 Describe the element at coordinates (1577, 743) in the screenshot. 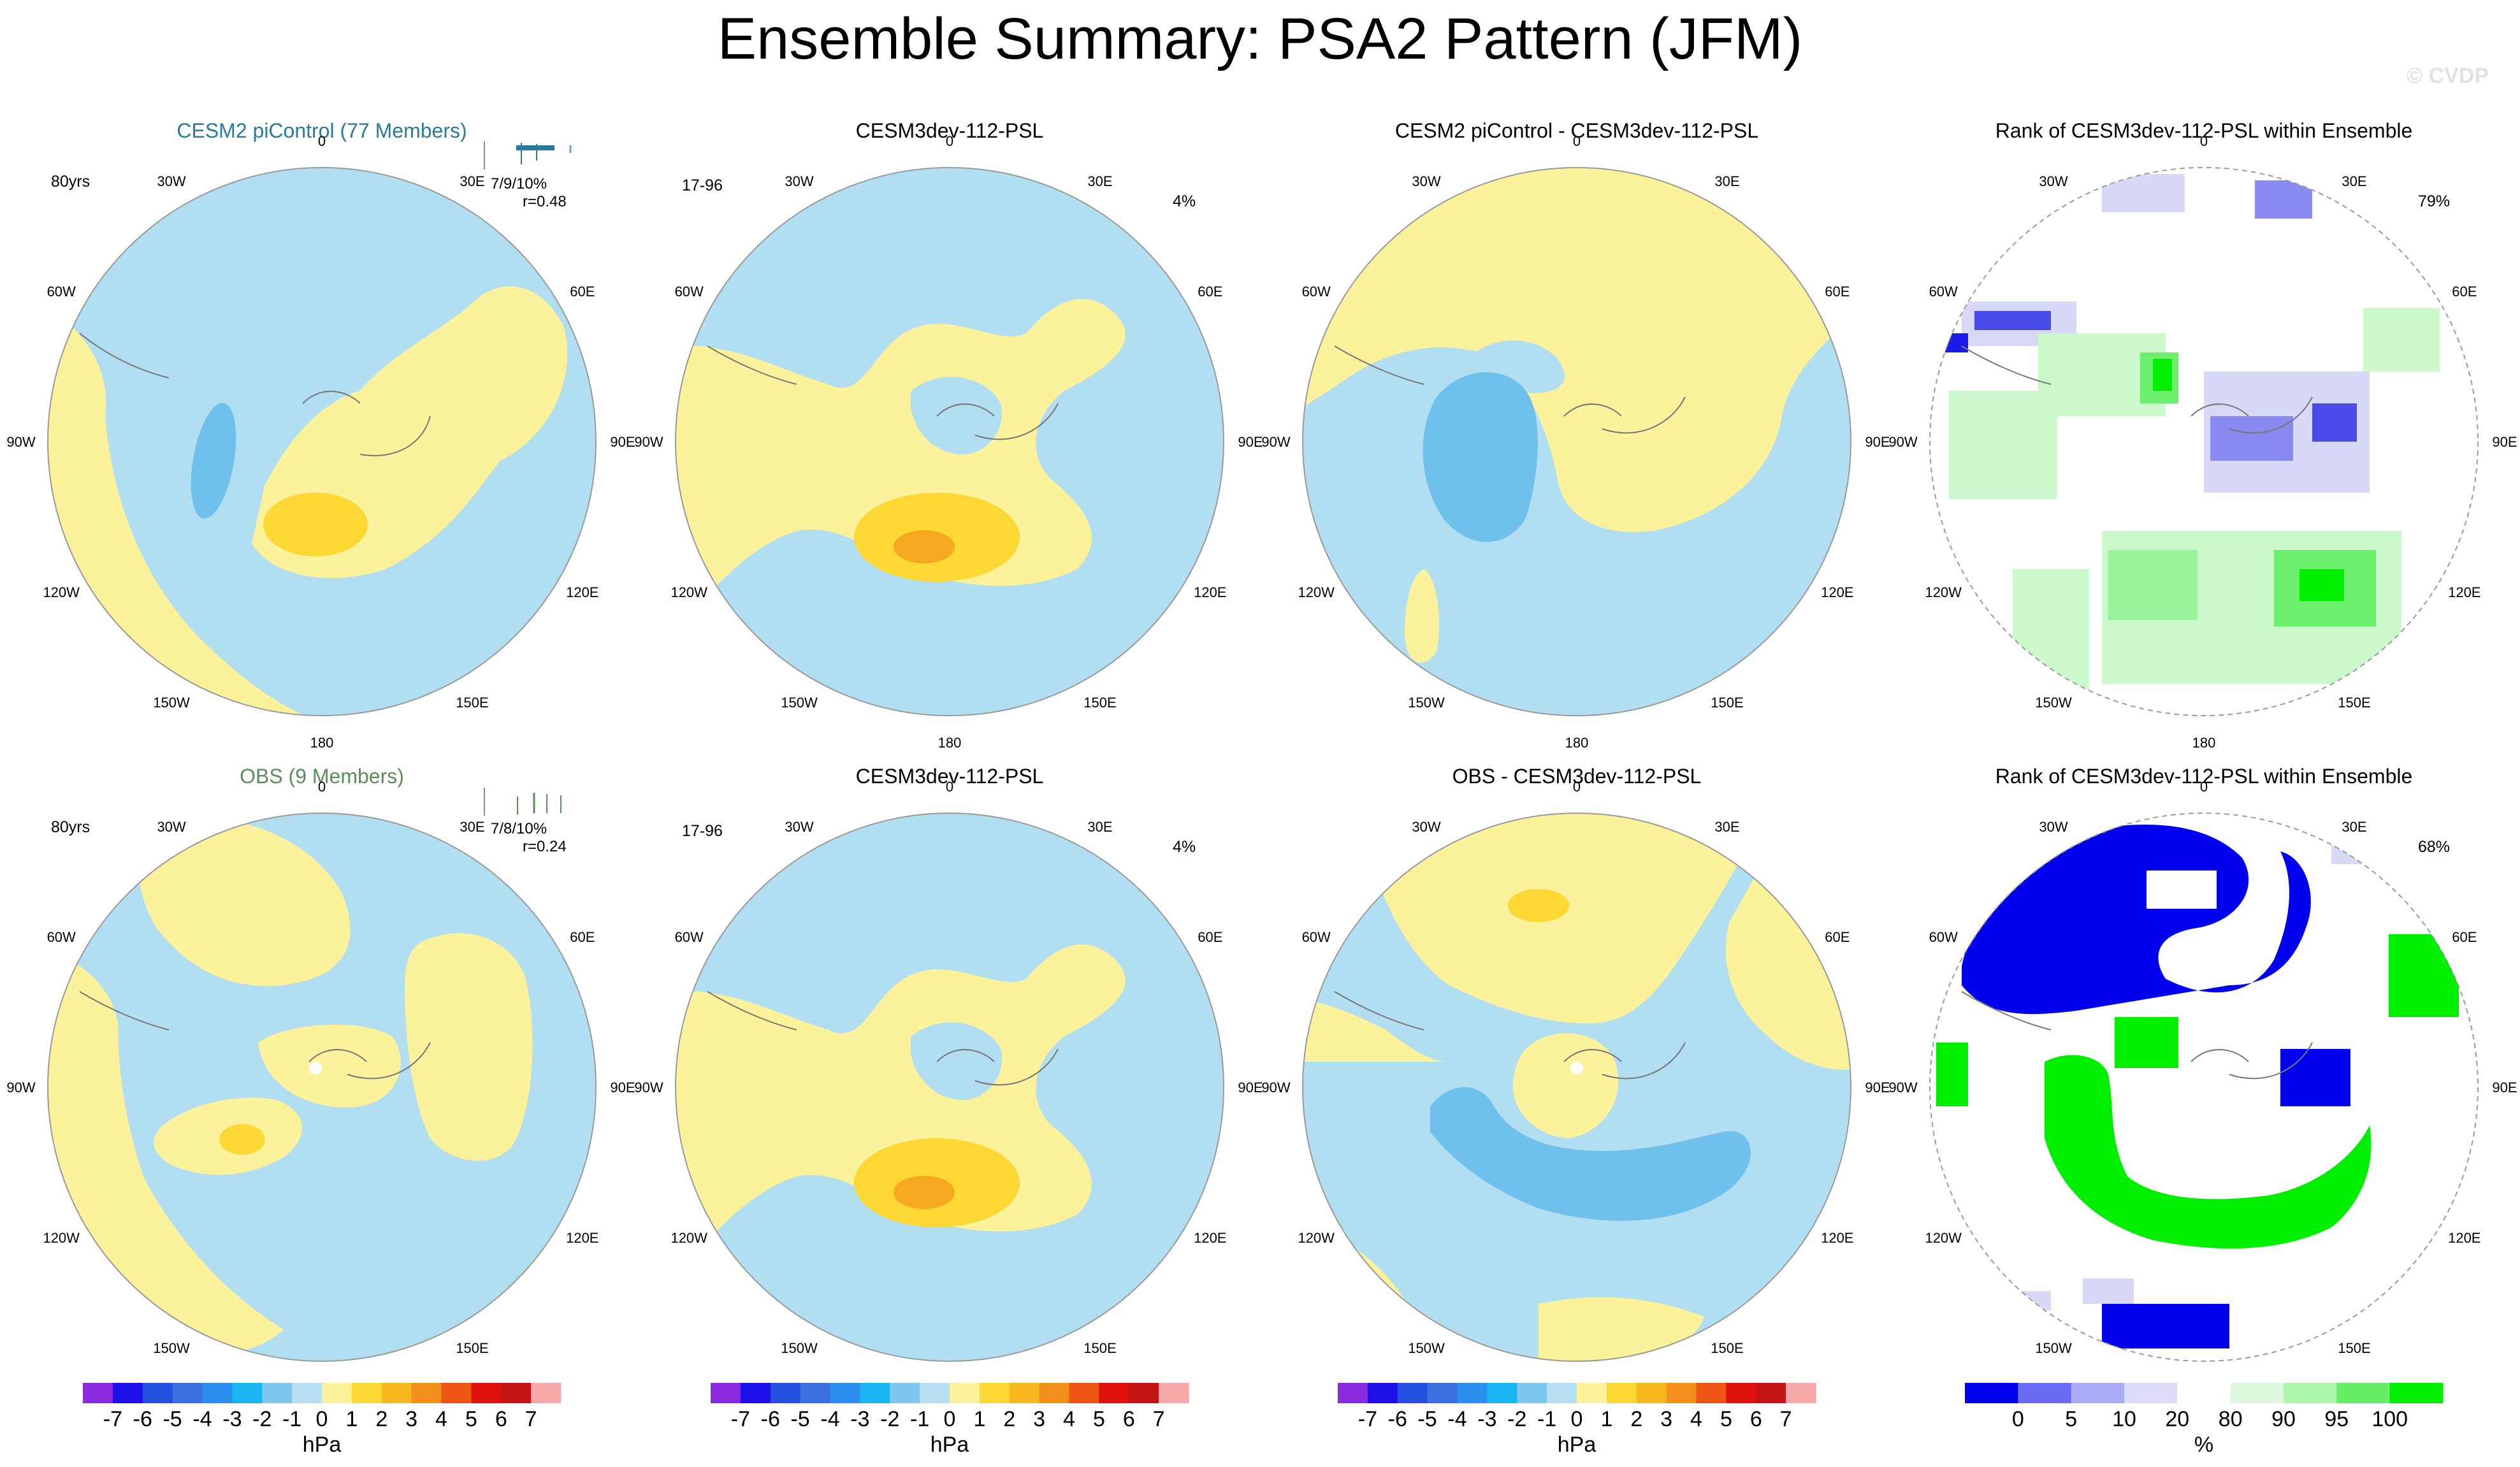

I see `lon-label-180: 180` at that location.